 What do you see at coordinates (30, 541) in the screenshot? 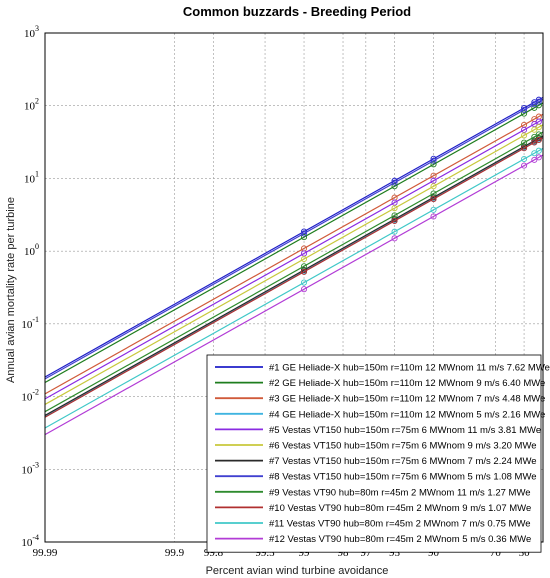
I see `y-tick-label: 10⁻⁴` at bounding box center [30, 541].